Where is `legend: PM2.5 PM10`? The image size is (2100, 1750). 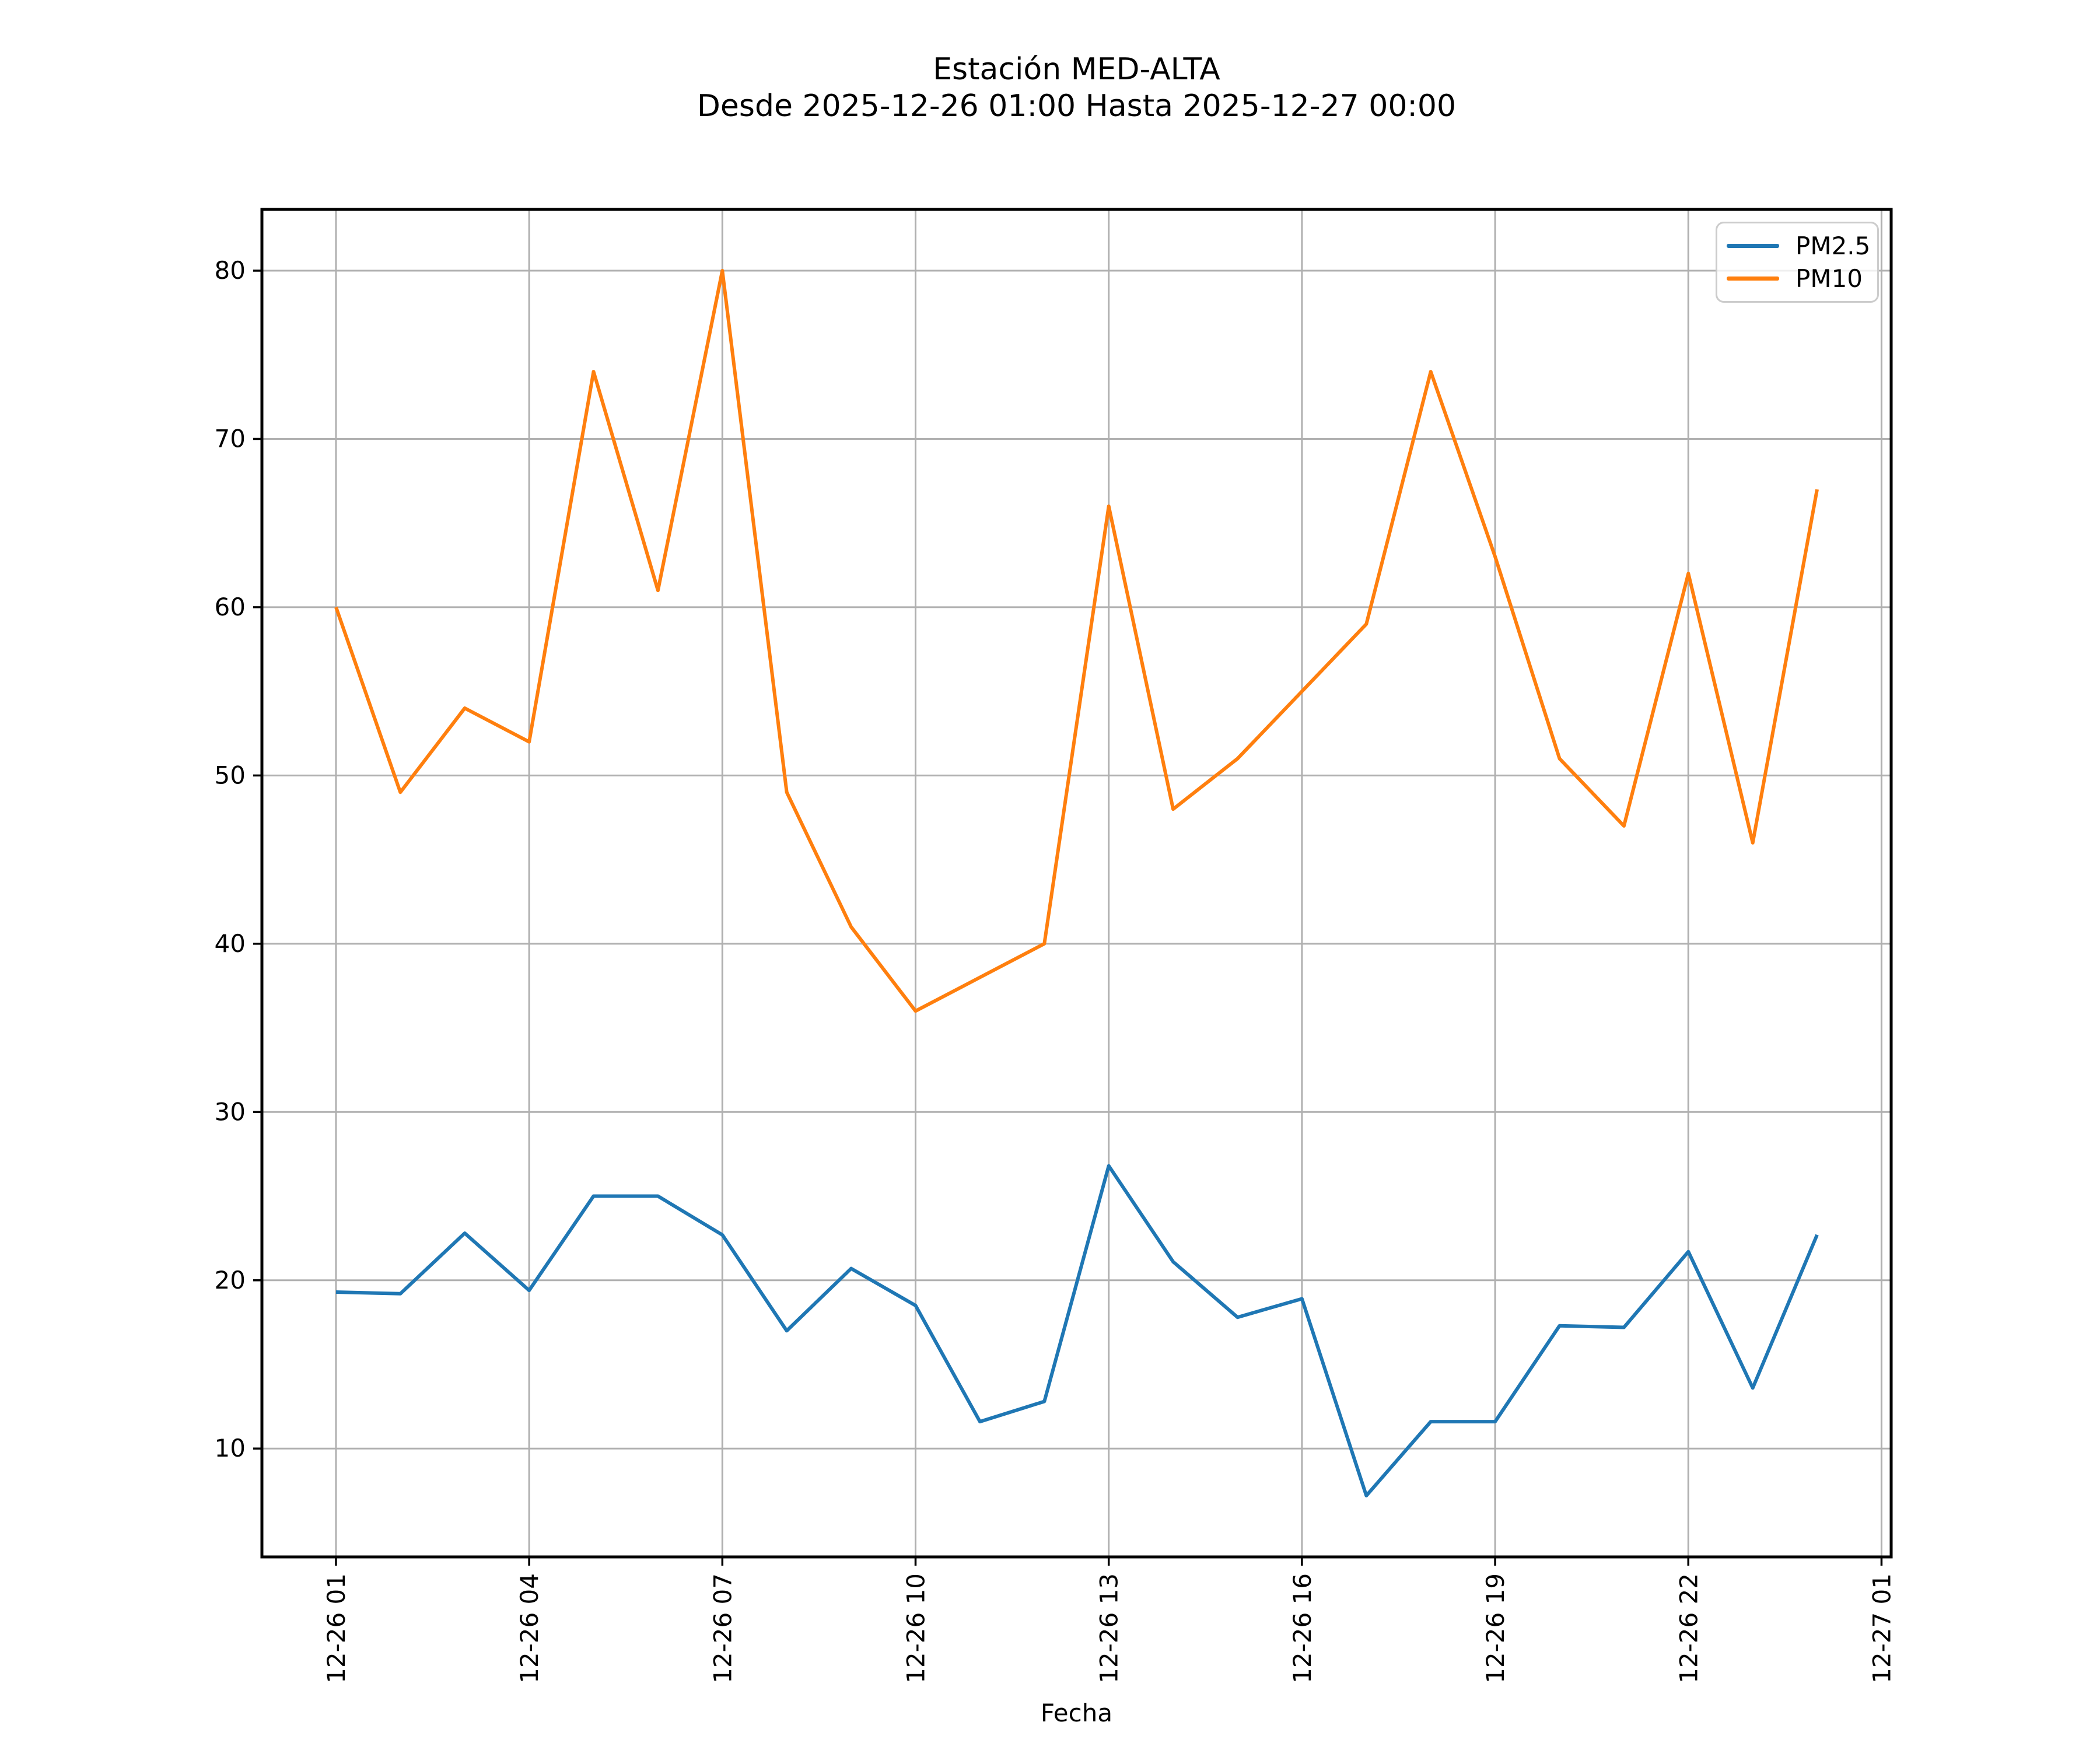
legend: PM2.5 PM10 is located at coordinates (1797, 262).